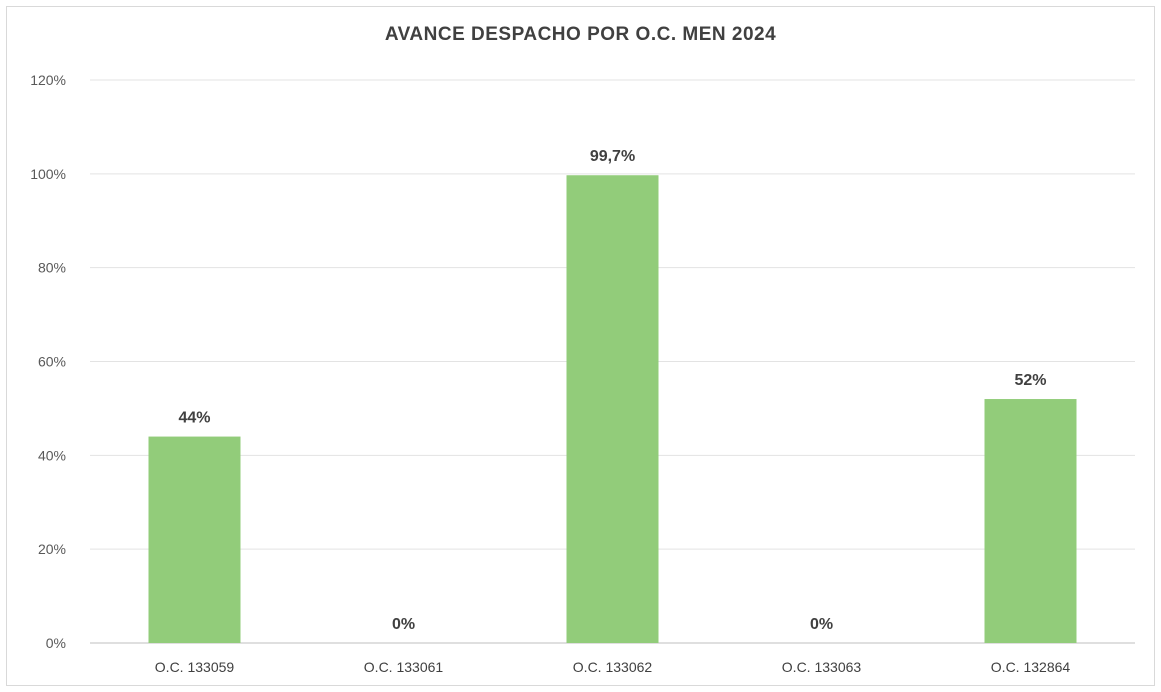 This screenshot has width=1161, height=692. Describe the element at coordinates (52, 268) in the screenshot. I see `y-tick-label: 80%` at that location.